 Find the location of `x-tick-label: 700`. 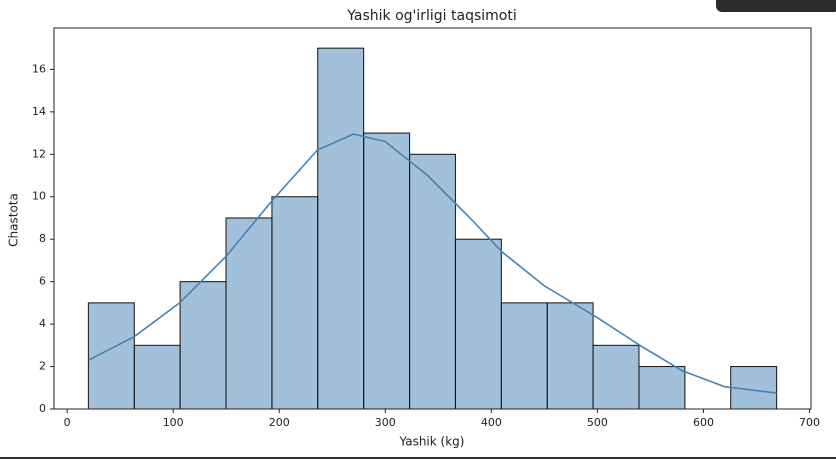

x-tick-label: 700 is located at coordinates (809, 422).